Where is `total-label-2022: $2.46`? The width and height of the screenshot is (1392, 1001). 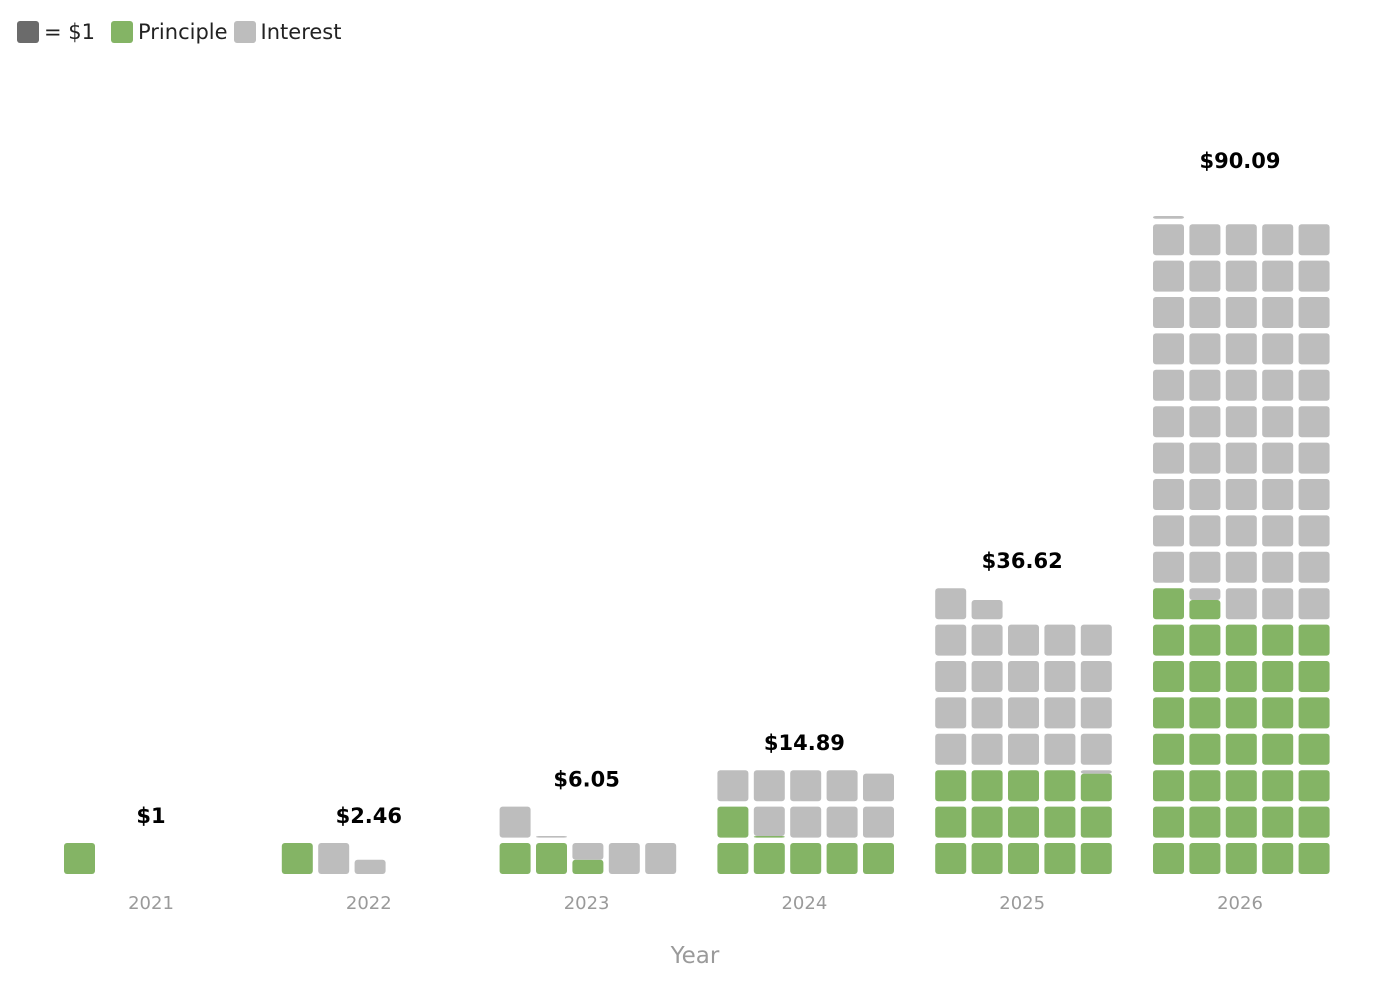 total-label-2022: $2.46 is located at coordinates (369, 816).